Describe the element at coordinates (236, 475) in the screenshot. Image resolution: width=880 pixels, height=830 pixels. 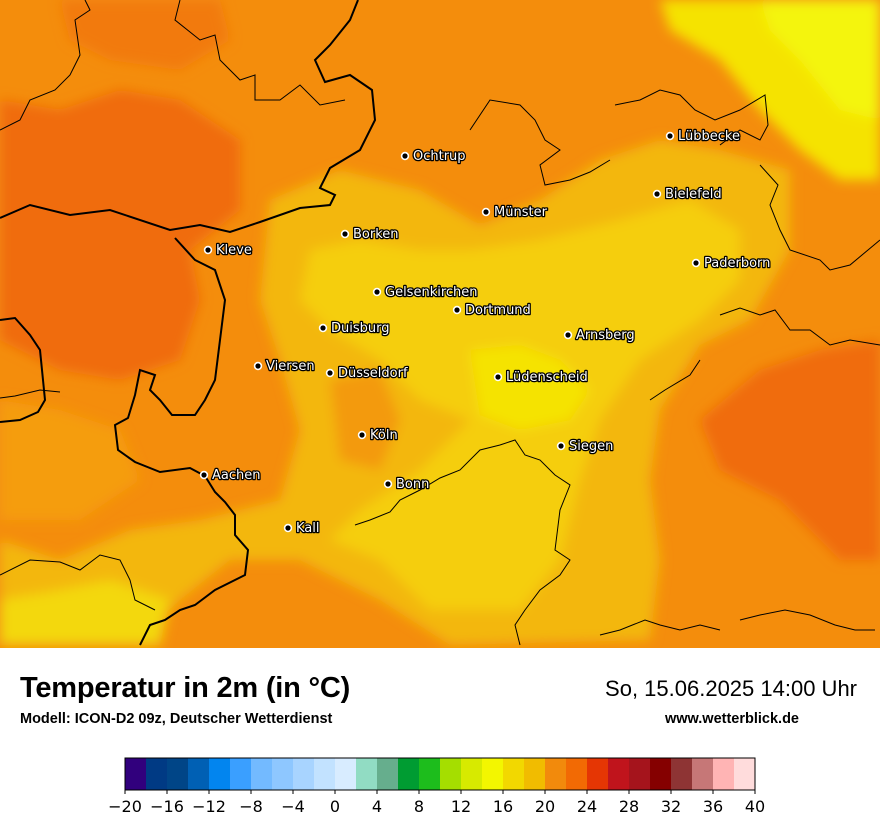
I see `city-label: Aachen` at that location.